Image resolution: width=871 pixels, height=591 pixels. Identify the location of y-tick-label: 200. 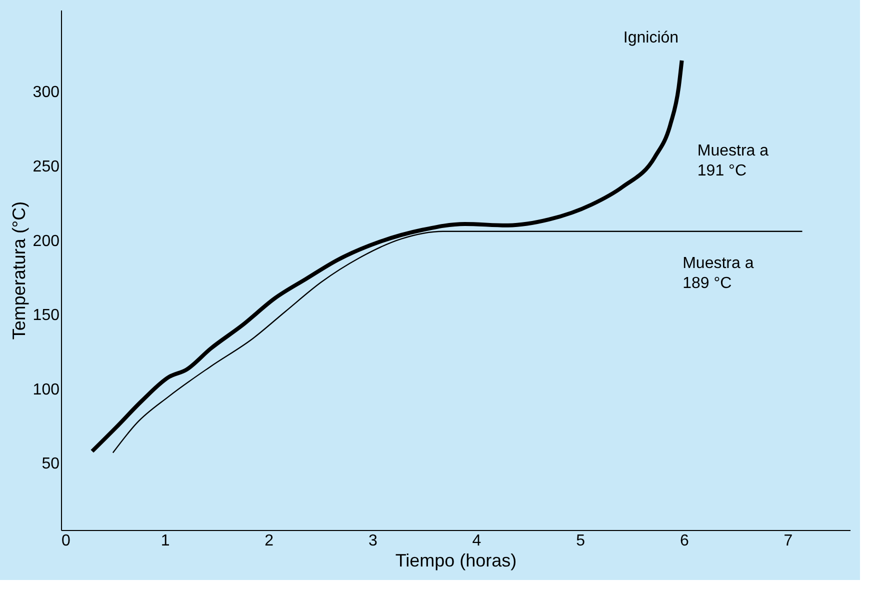
(46, 241).